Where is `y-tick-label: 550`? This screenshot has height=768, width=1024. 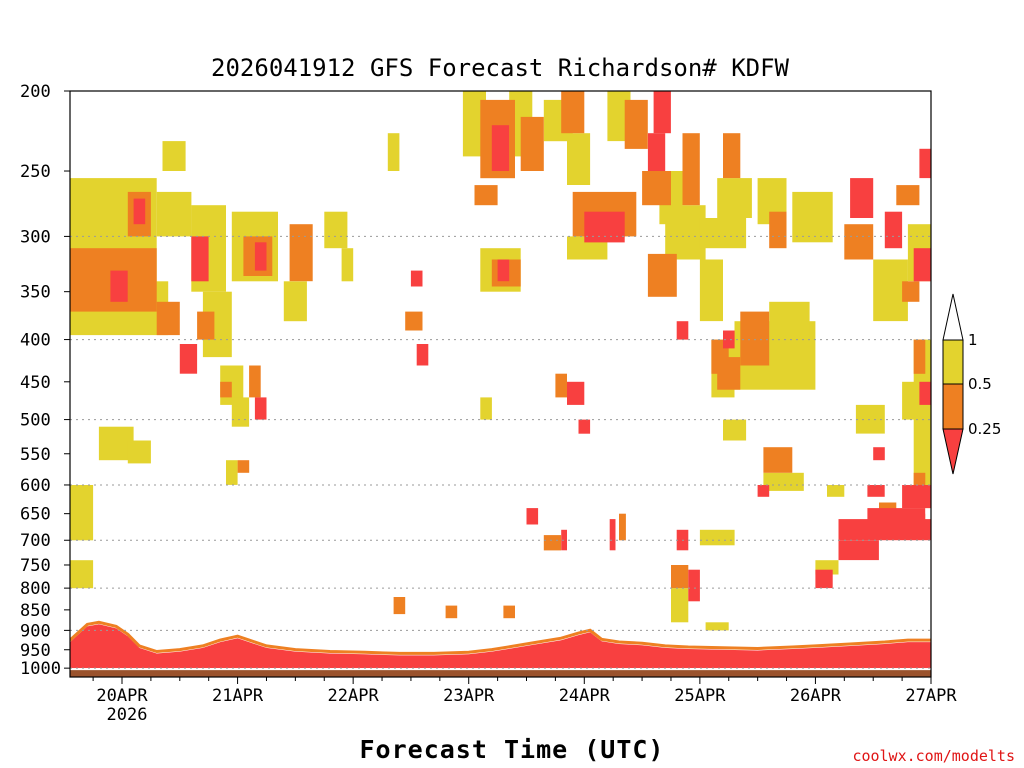
y-tick-label: 550 is located at coordinates (35, 455).